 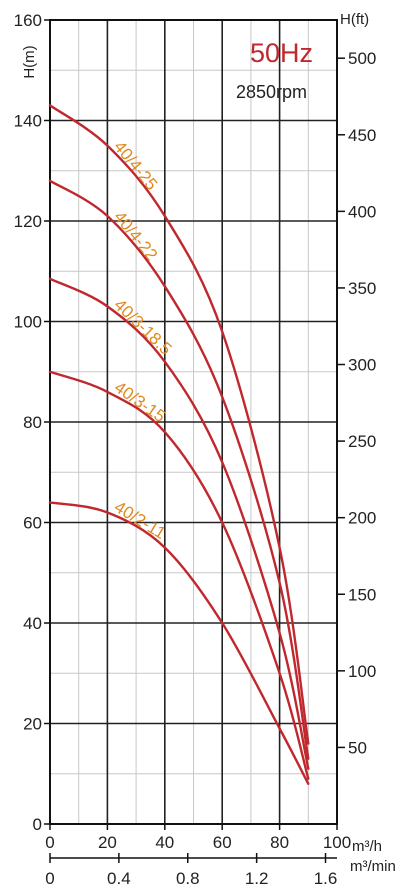 What do you see at coordinates (271, 92) in the screenshot?
I see `speed-badge: 2850rpm` at bounding box center [271, 92].